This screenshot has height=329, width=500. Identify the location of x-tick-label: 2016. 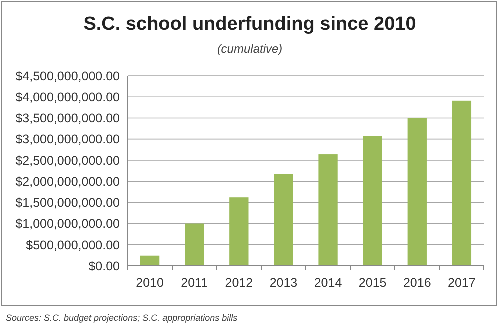
(417, 283).